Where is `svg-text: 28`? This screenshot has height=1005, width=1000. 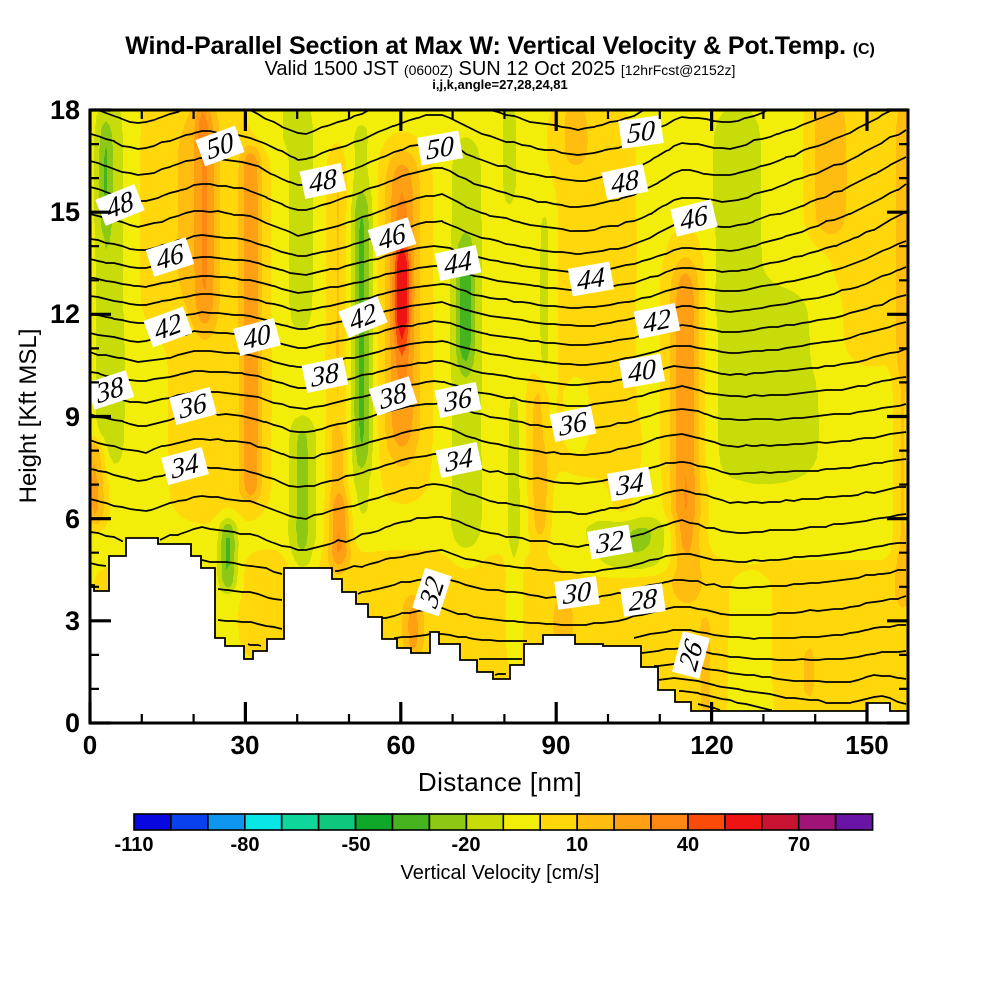
svg-text: 28 is located at coordinates (643, 600).